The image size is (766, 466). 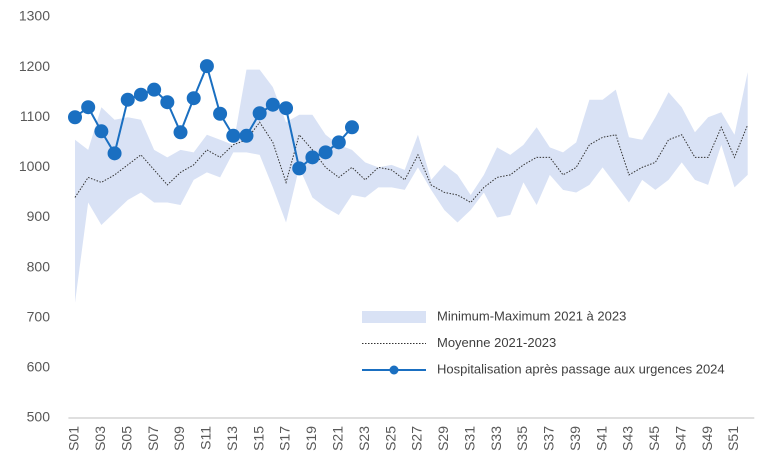 What do you see at coordinates (496, 342) in the screenshot?
I see `legend-label: Moyenne 2021-2023` at bounding box center [496, 342].